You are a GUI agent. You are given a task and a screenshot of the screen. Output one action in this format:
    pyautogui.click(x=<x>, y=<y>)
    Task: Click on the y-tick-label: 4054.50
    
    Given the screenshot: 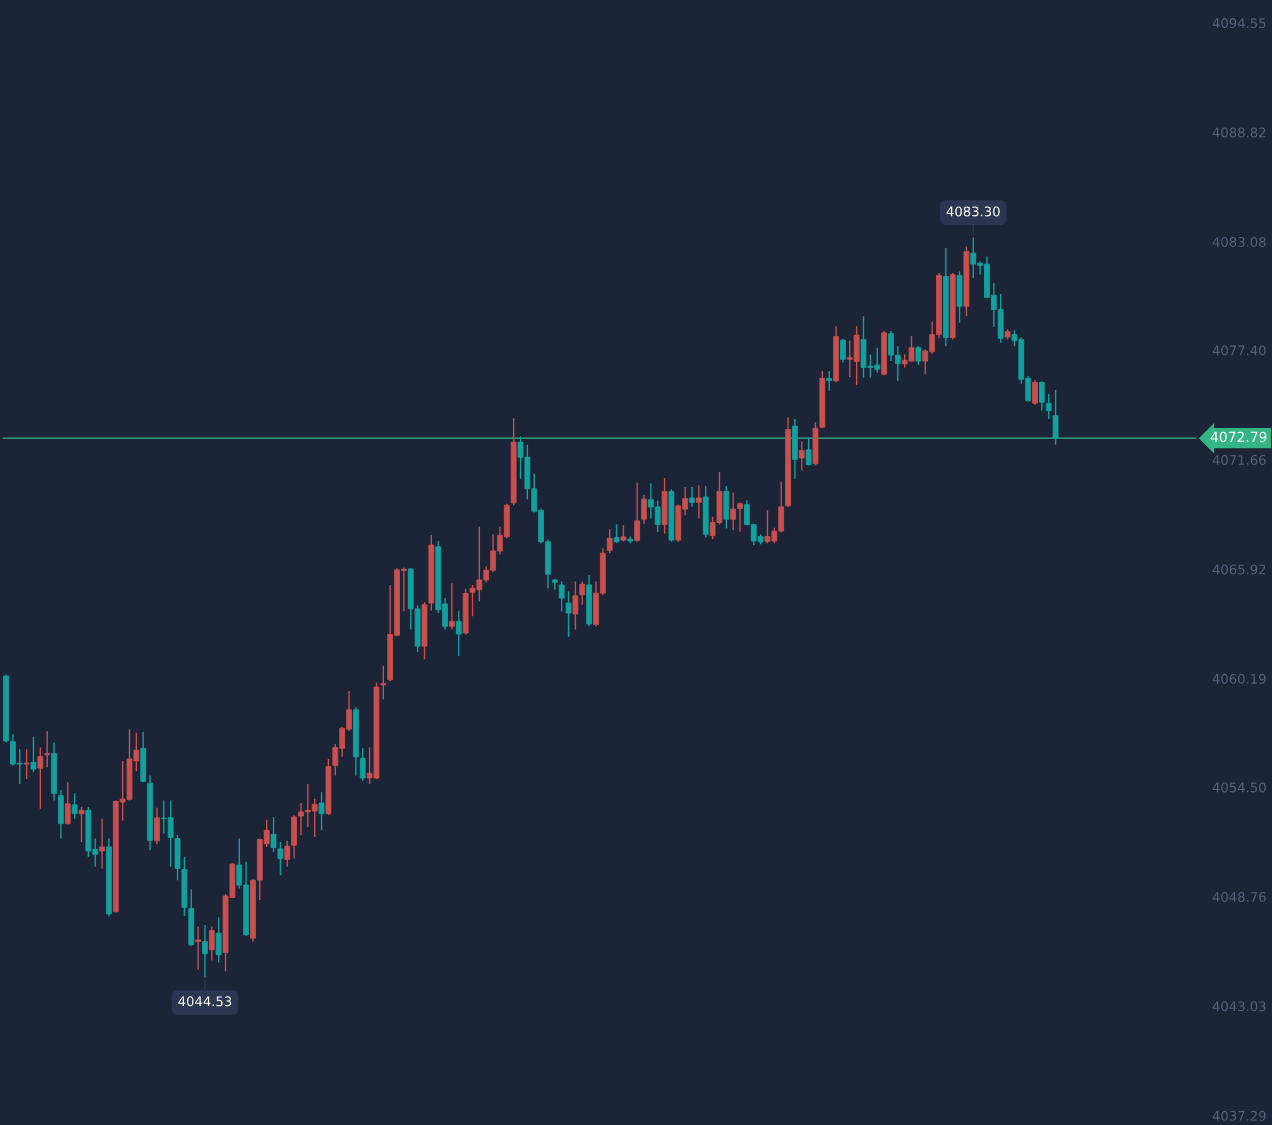 What is the action you would take?
    pyautogui.click(x=1239, y=787)
    